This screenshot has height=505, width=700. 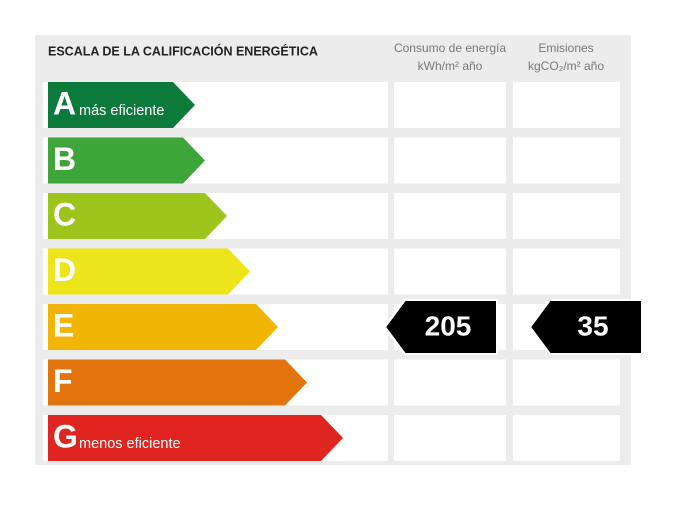 I want to click on column-header: Consumo de energía, so click(x=450, y=48).